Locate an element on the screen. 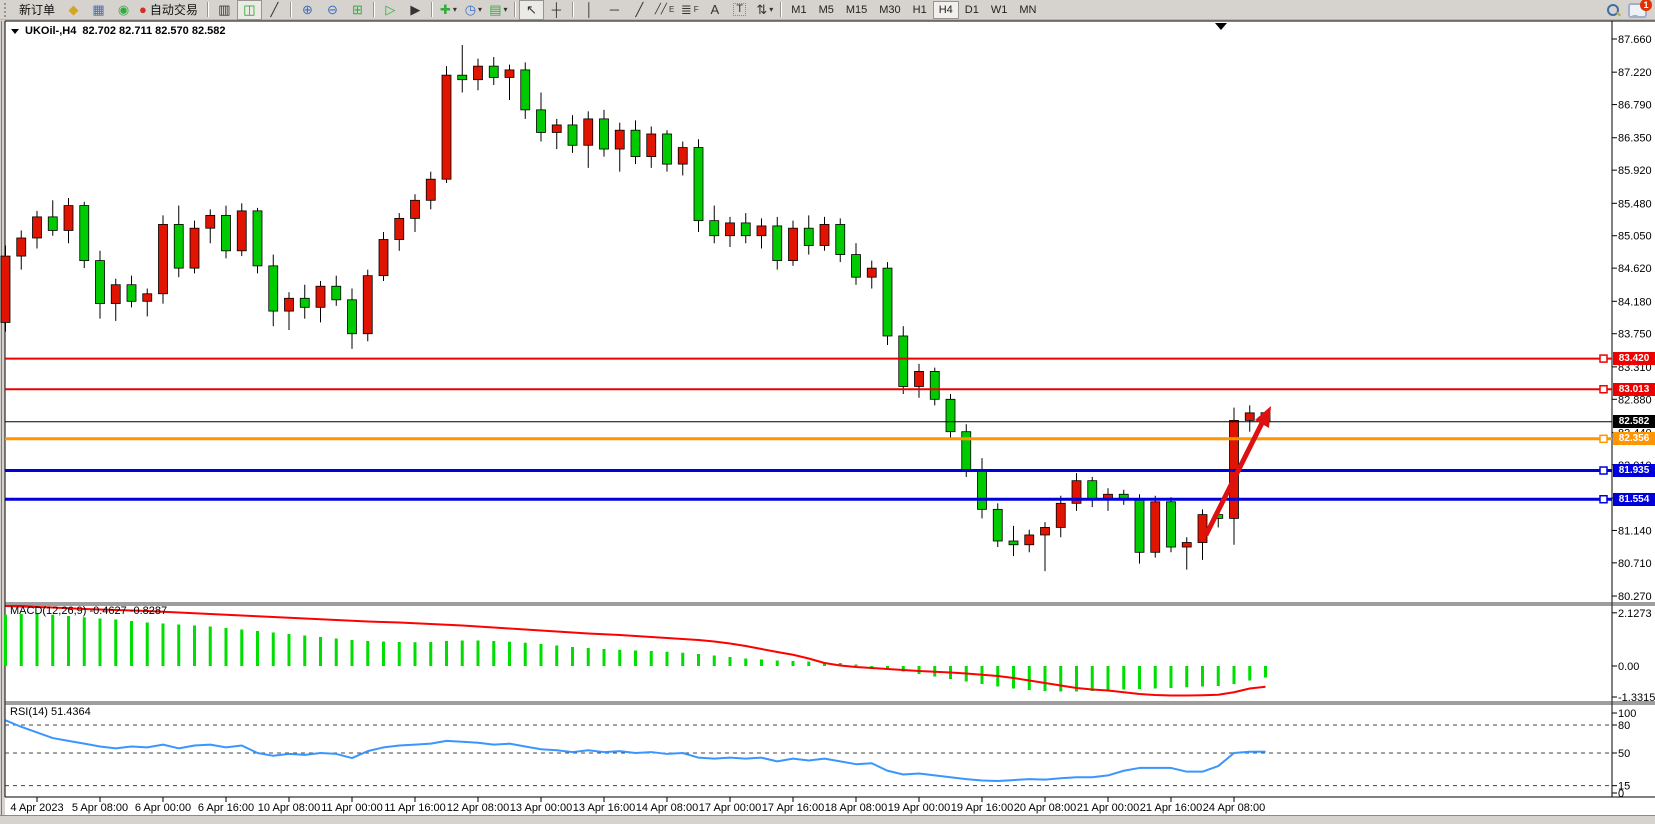 This screenshot has height=824, width=1655. chat-icon: 1 is located at coordinates (1640, 9).